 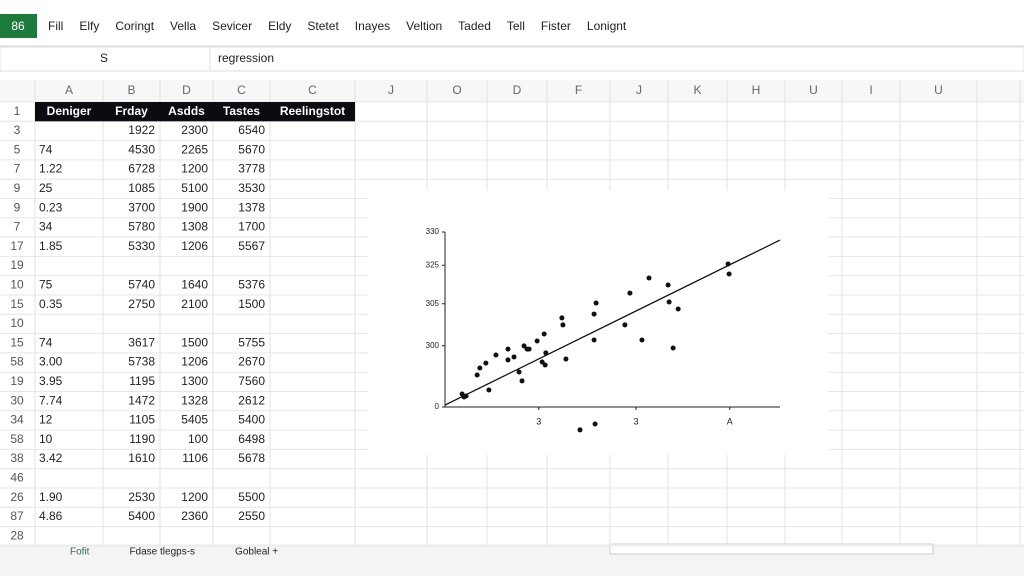 I want to click on cell: 5567, so click(x=251, y=246).